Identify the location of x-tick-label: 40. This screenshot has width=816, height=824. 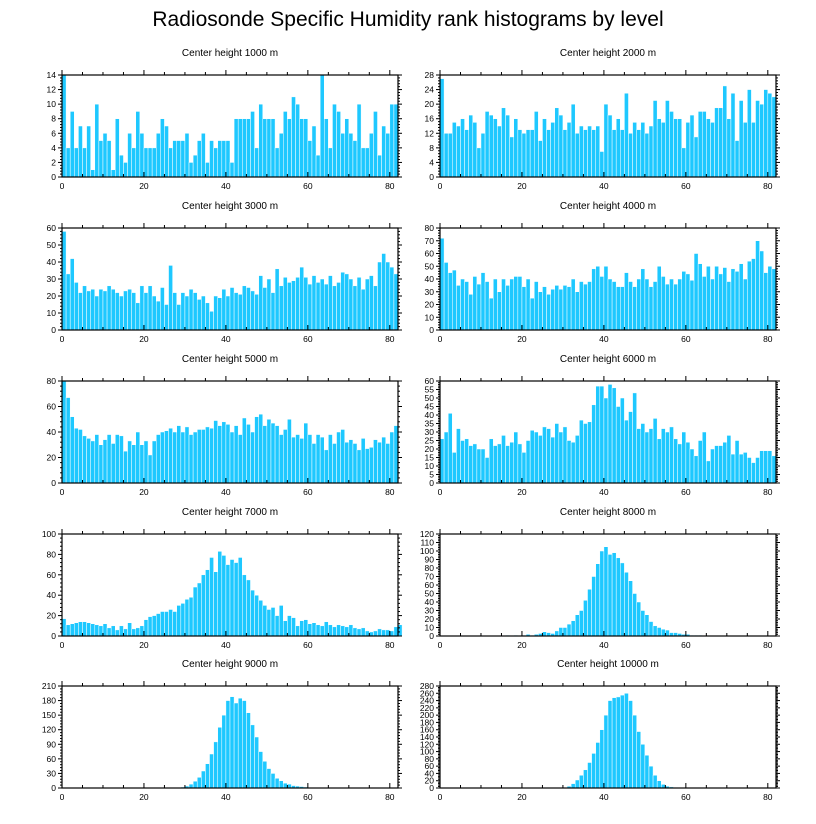
(604, 339).